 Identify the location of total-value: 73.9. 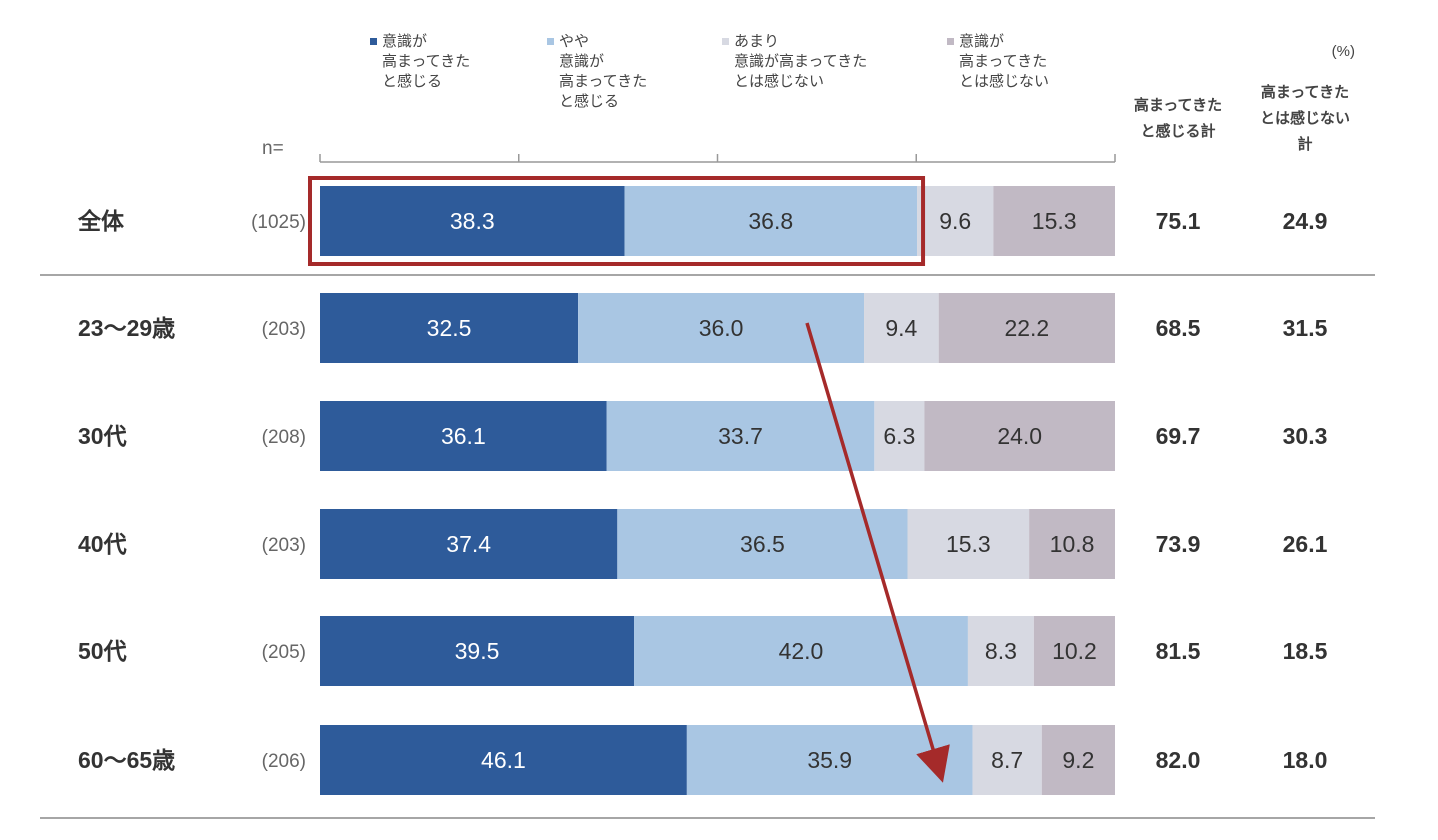
(1178, 544).